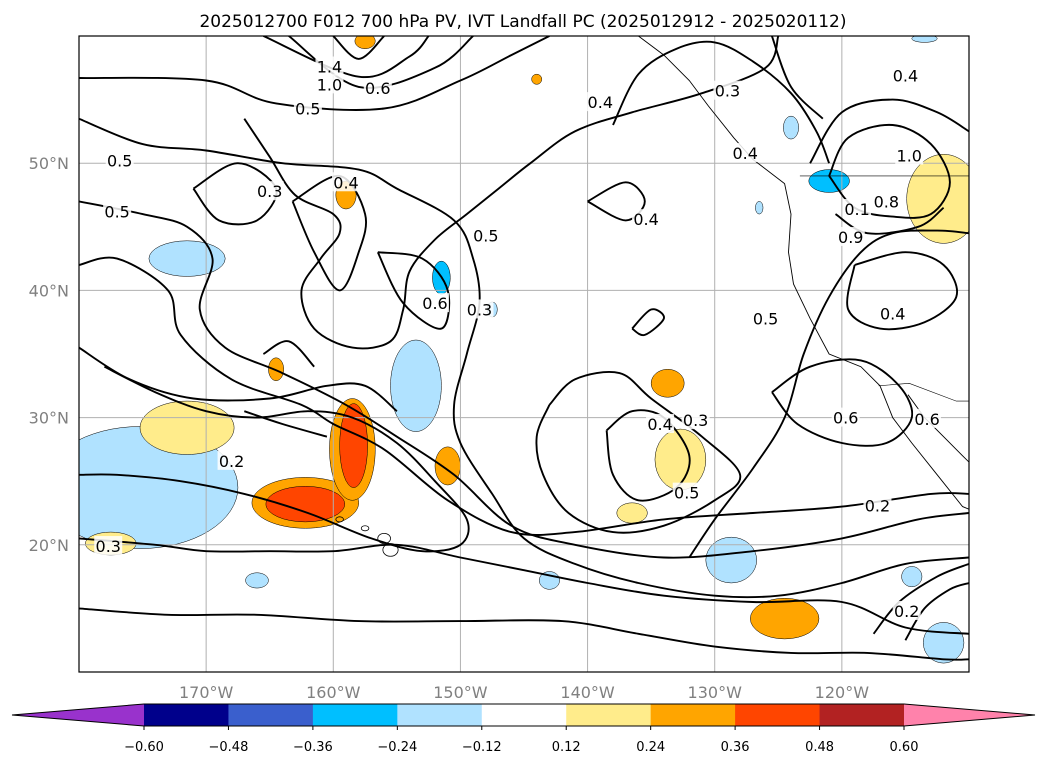  Describe the element at coordinates (715, 692) in the screenshot. I see `x-tick-label-4: 130°W` at that location.